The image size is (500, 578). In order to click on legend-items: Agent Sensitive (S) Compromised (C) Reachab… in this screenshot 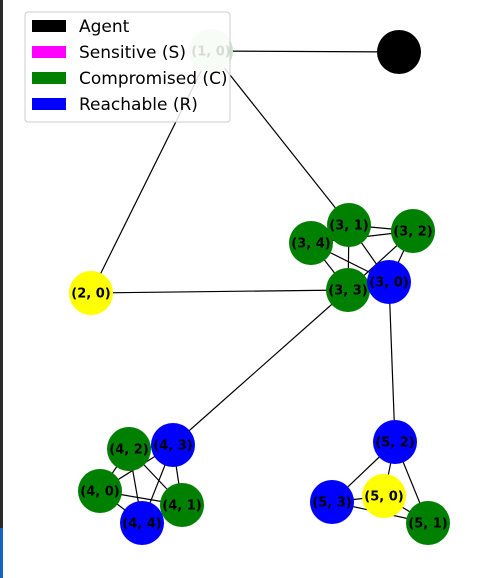, I will do `click(130, 66)`.